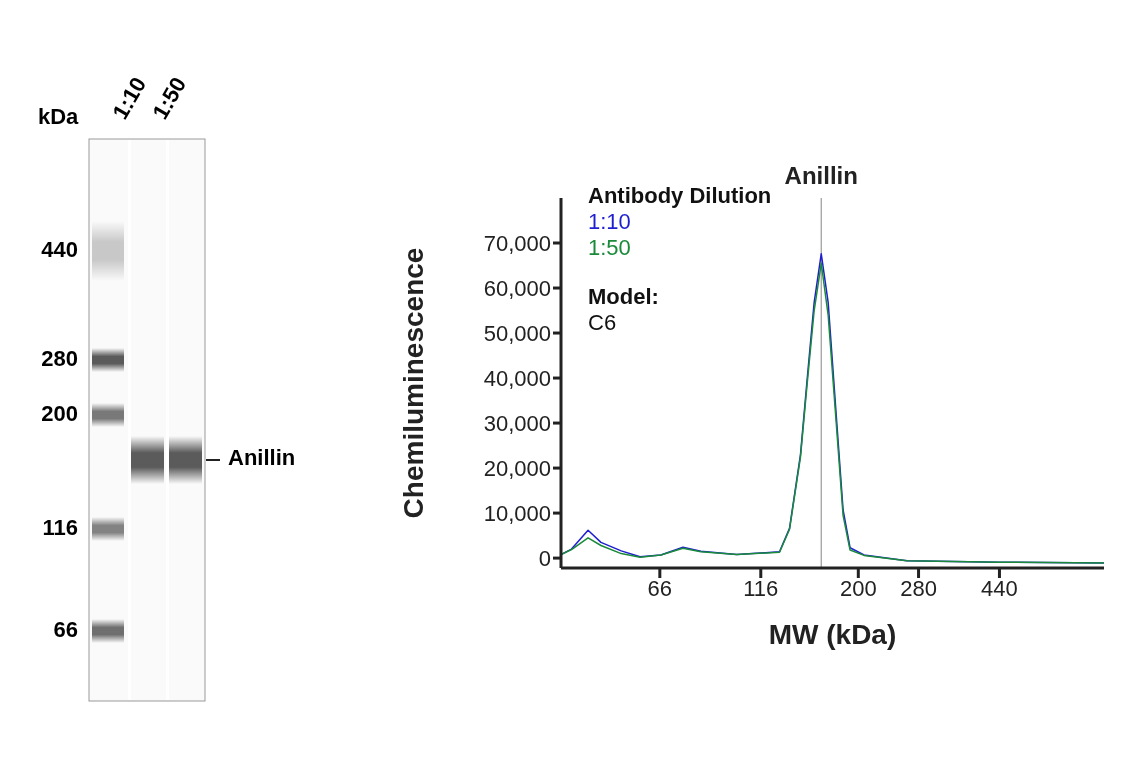  What do you see at coordinates (517, 243) in the screenshot?
I see `y-tick-label: 70,000` at bounding box center [517, 243].